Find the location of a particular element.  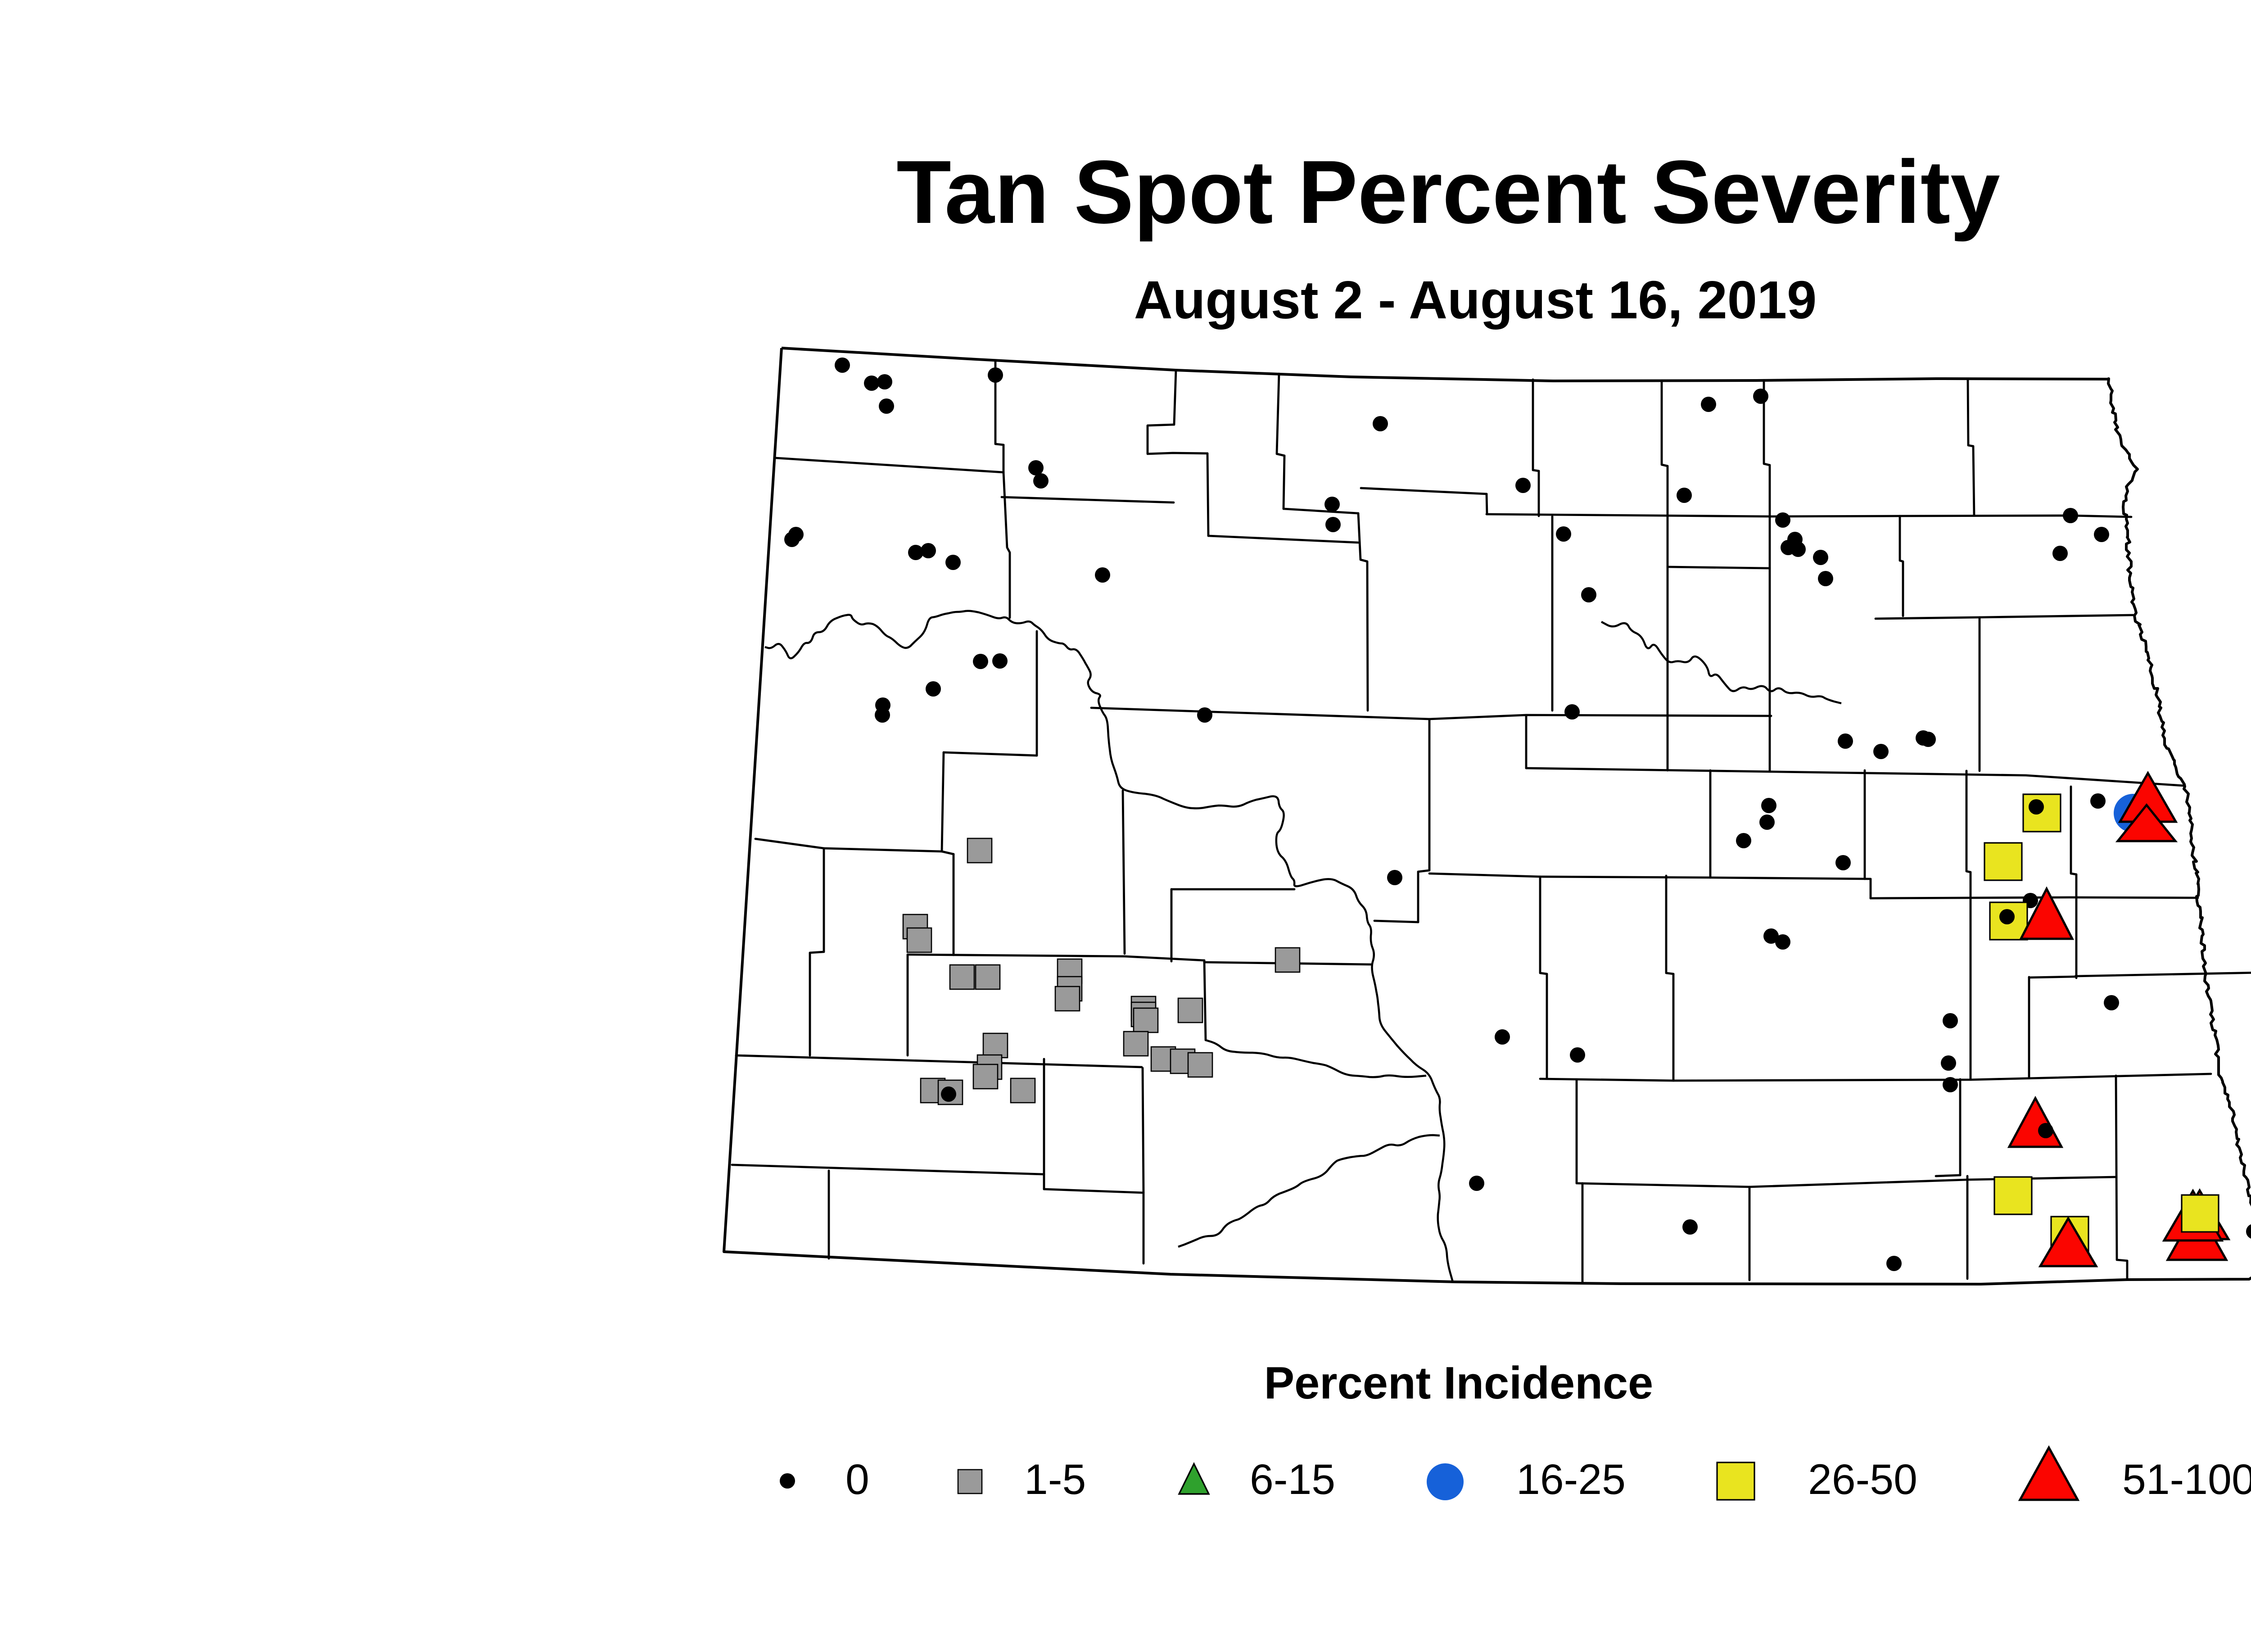

svg-text: August 2 - August 16, 2019 is located at coordinates (1476, 300).